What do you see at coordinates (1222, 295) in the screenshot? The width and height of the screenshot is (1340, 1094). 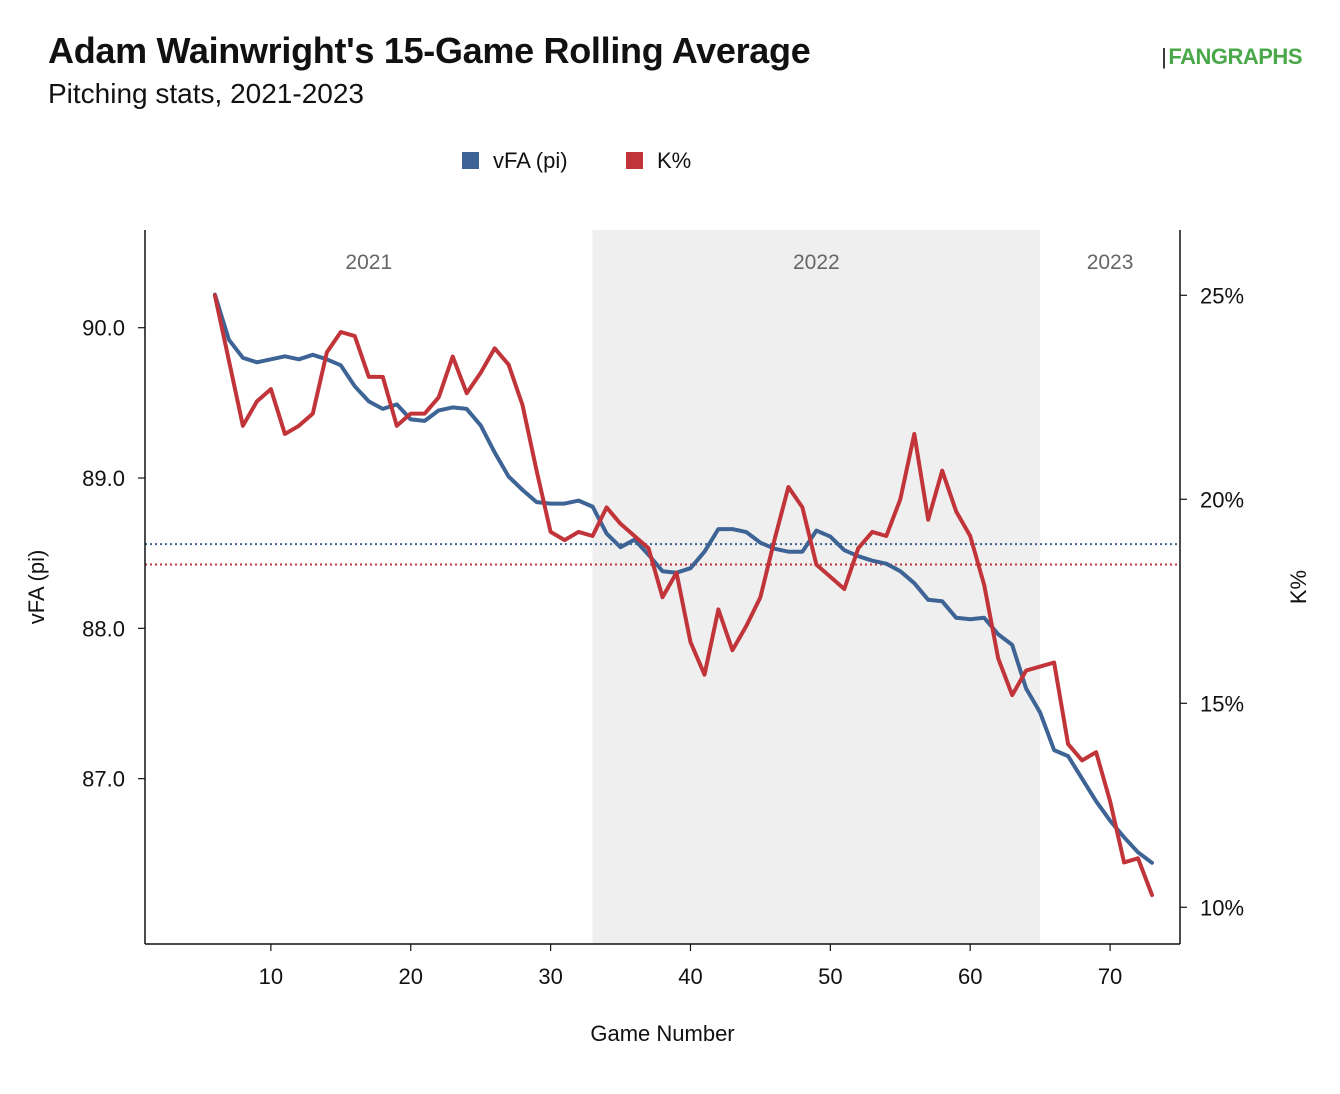 I see `right-y-tick-label: 25%` at bounding box center [1222, 295].